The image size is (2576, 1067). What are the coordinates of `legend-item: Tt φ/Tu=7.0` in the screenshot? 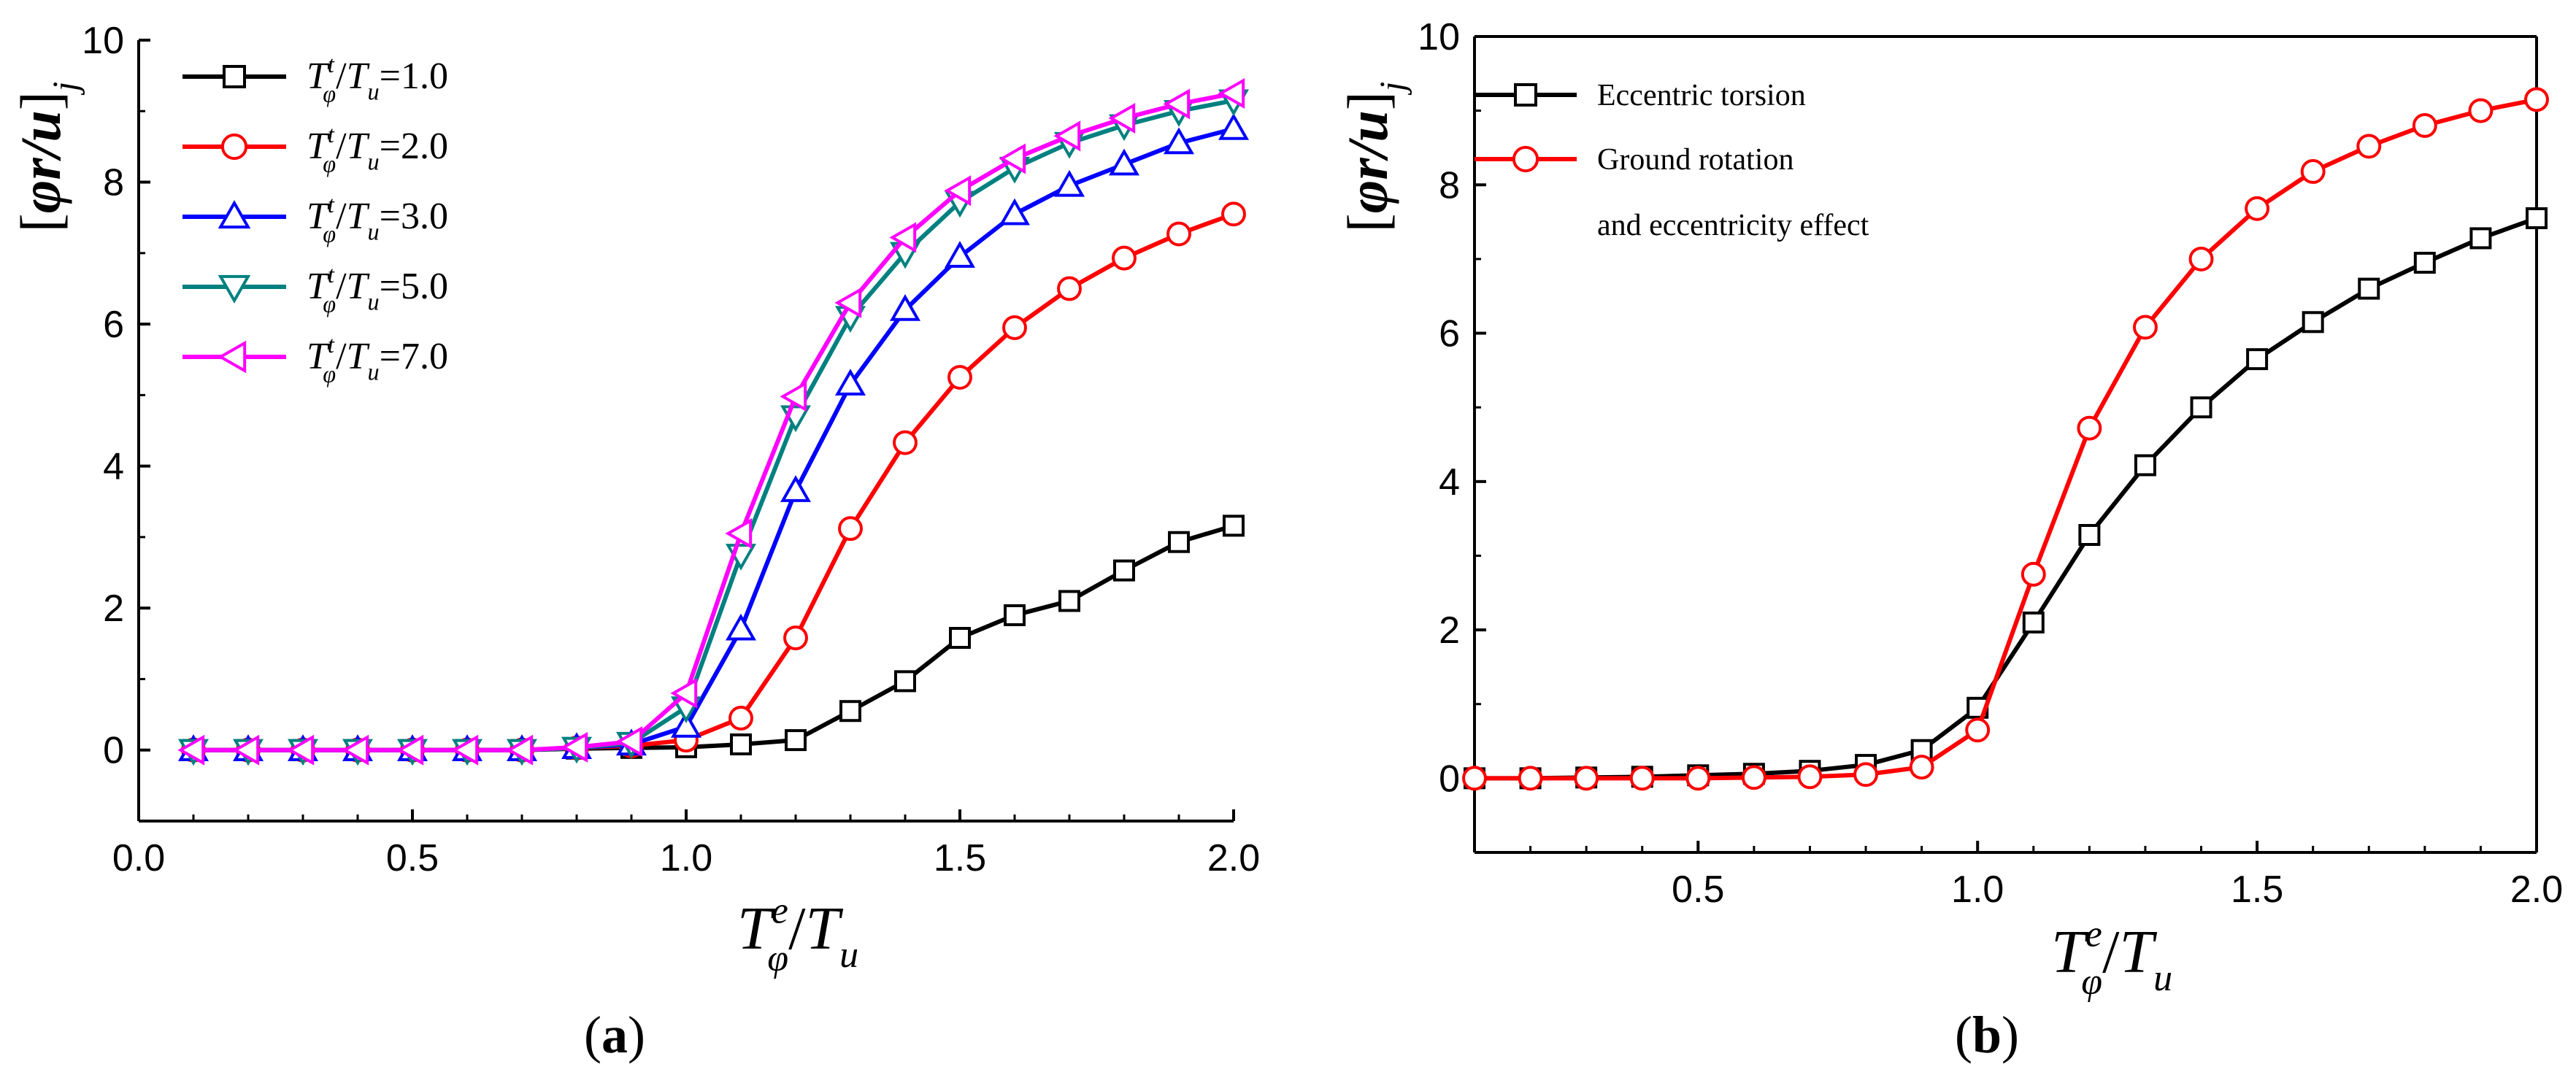 It's located at (315, 359).